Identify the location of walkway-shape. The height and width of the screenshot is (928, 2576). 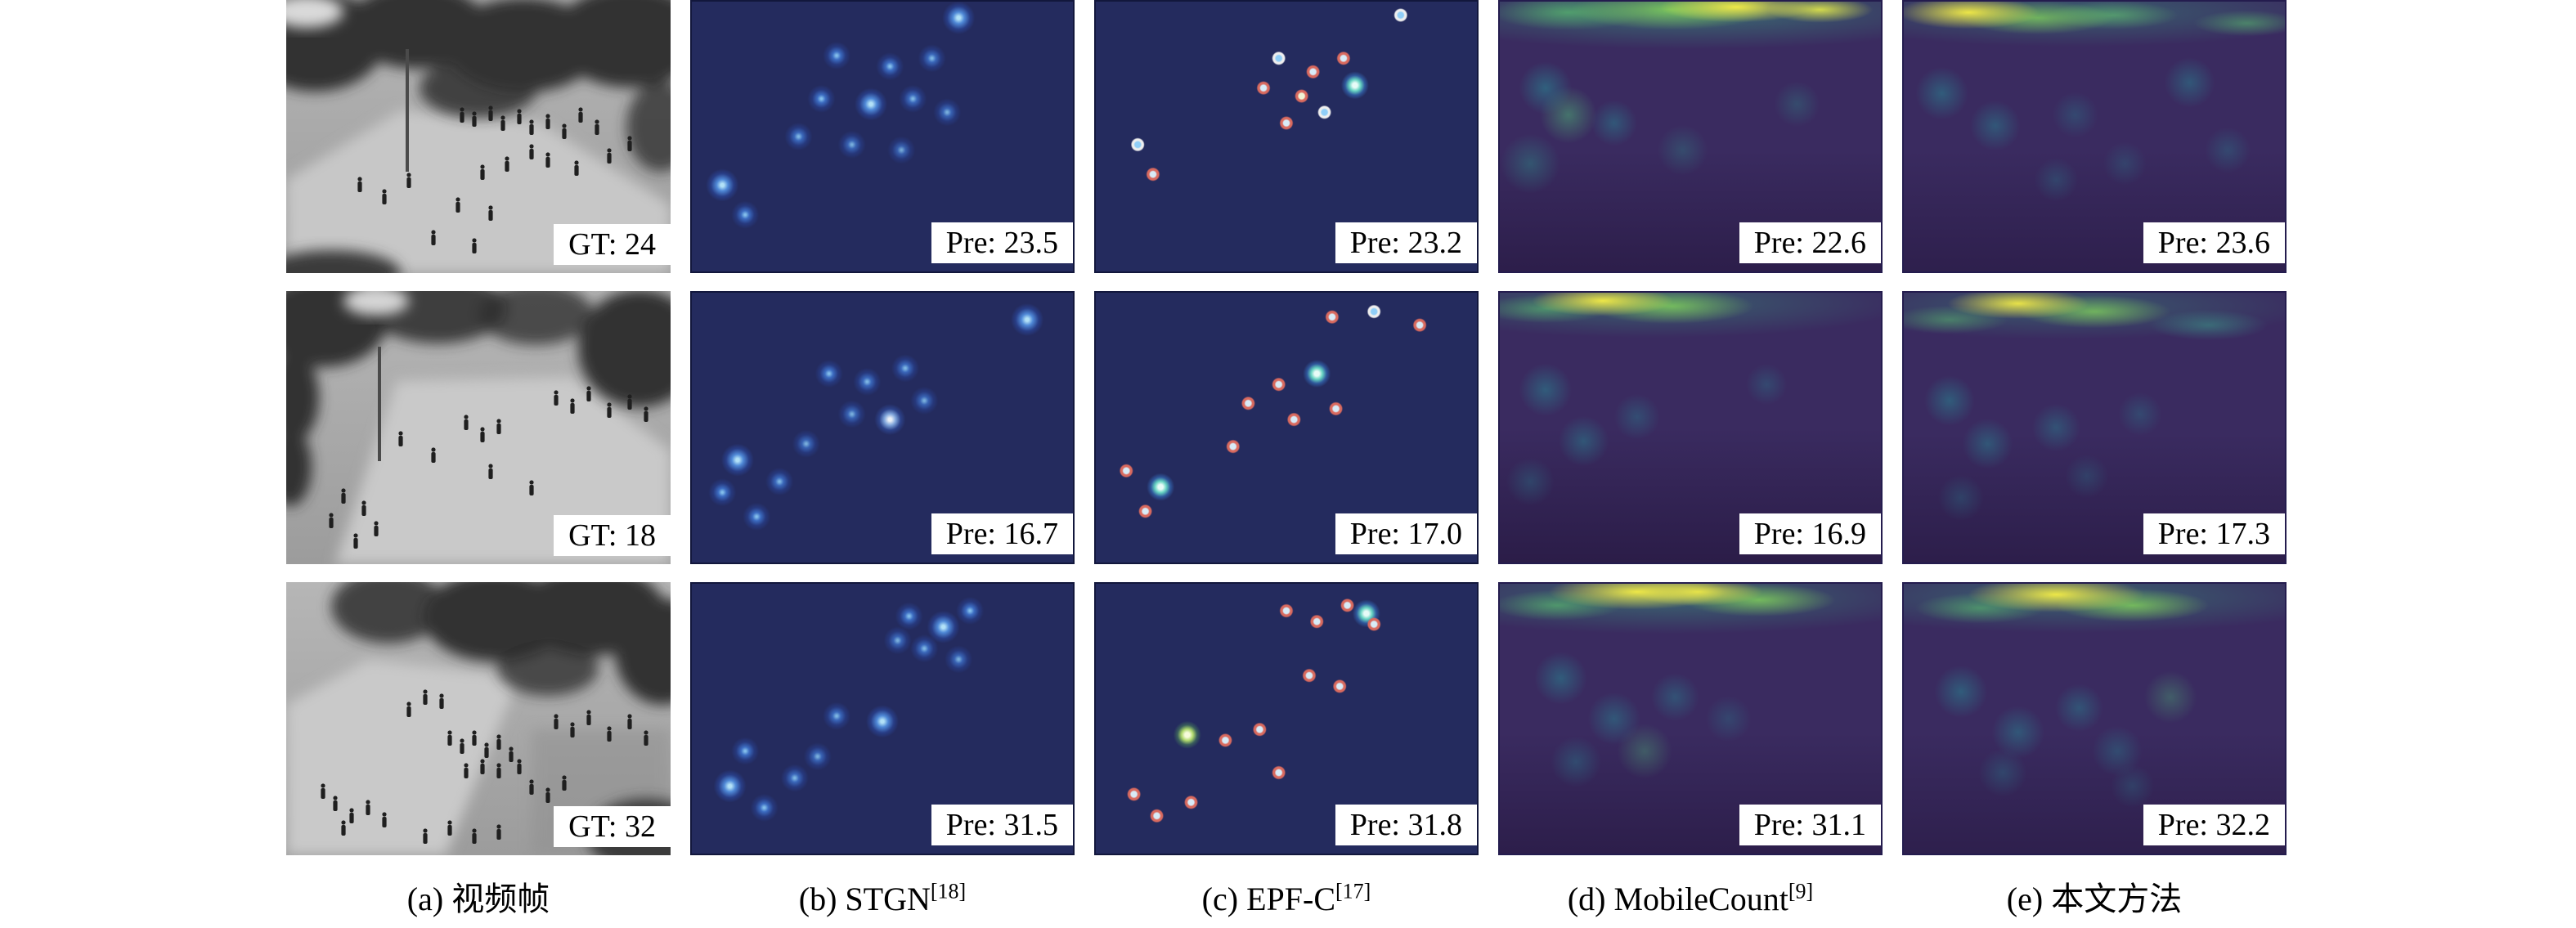
(402, 757).